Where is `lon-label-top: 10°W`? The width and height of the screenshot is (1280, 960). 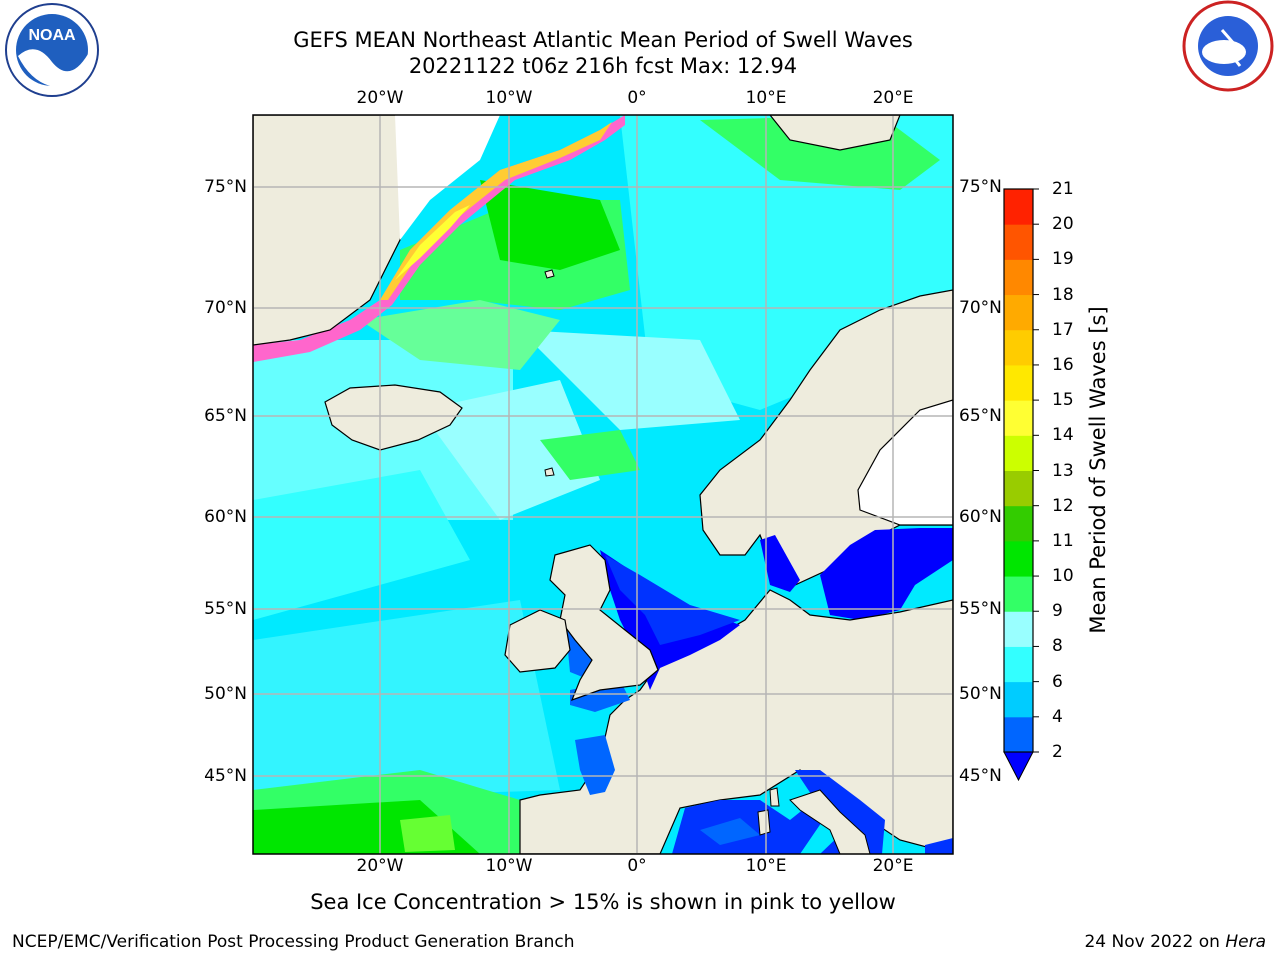
lon-label-top: 10°W is located at coordinates (509, 98).